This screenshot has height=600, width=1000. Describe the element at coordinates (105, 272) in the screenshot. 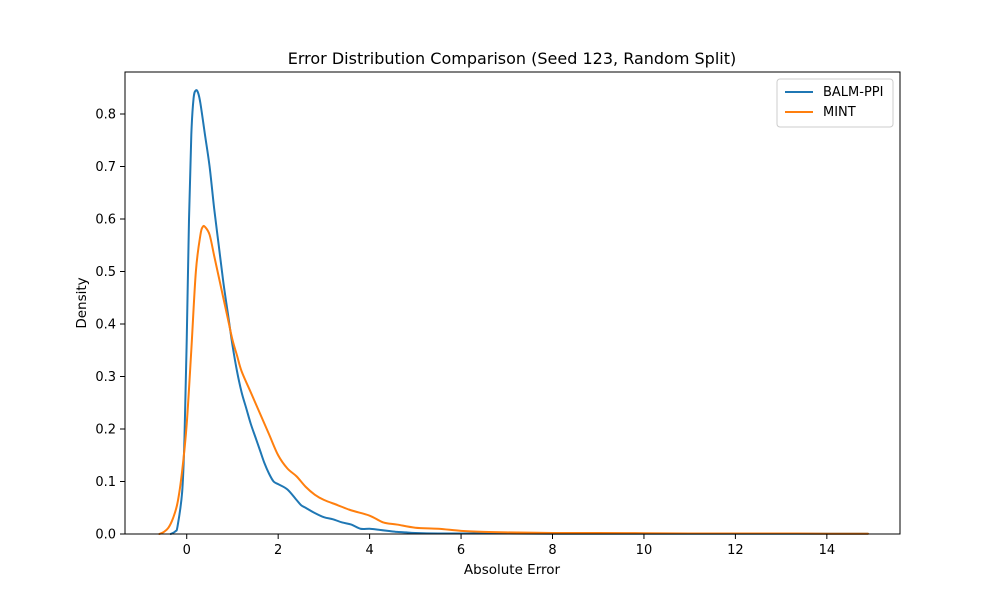

I see `y-tick-label: 0.5` at that location.